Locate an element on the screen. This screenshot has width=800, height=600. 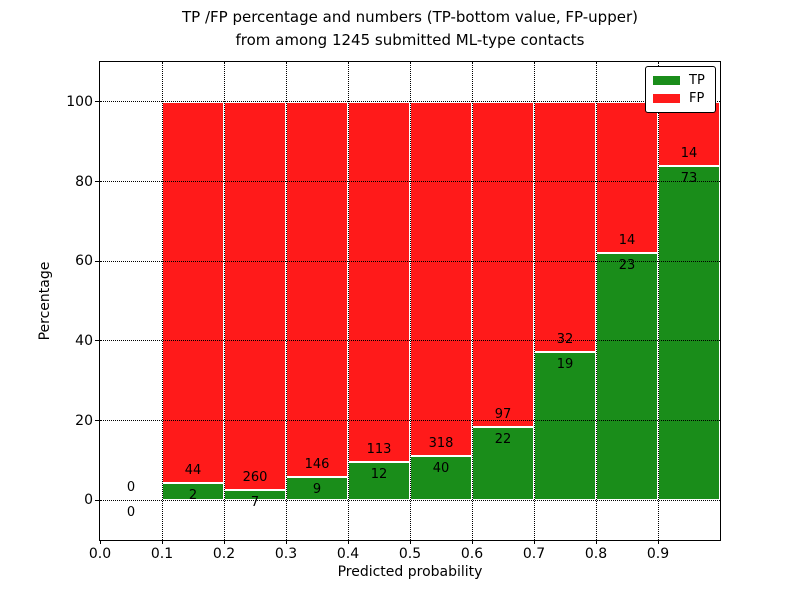
legend: TP FP is located at coordinates (680, 89).